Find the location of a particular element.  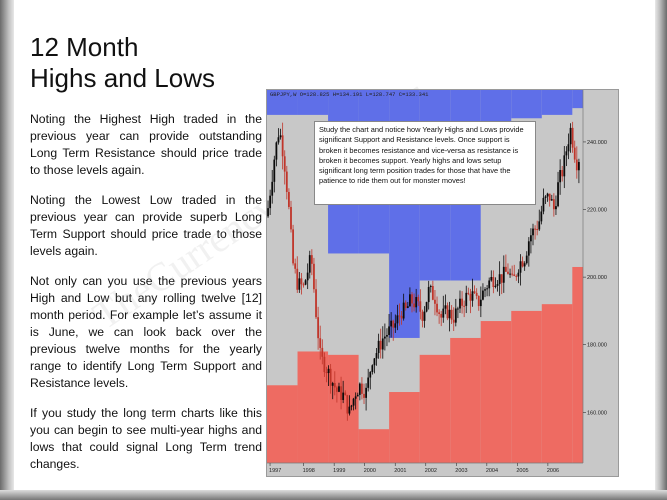

x-tick-label: 2004 is located at coordinates (492, 471).